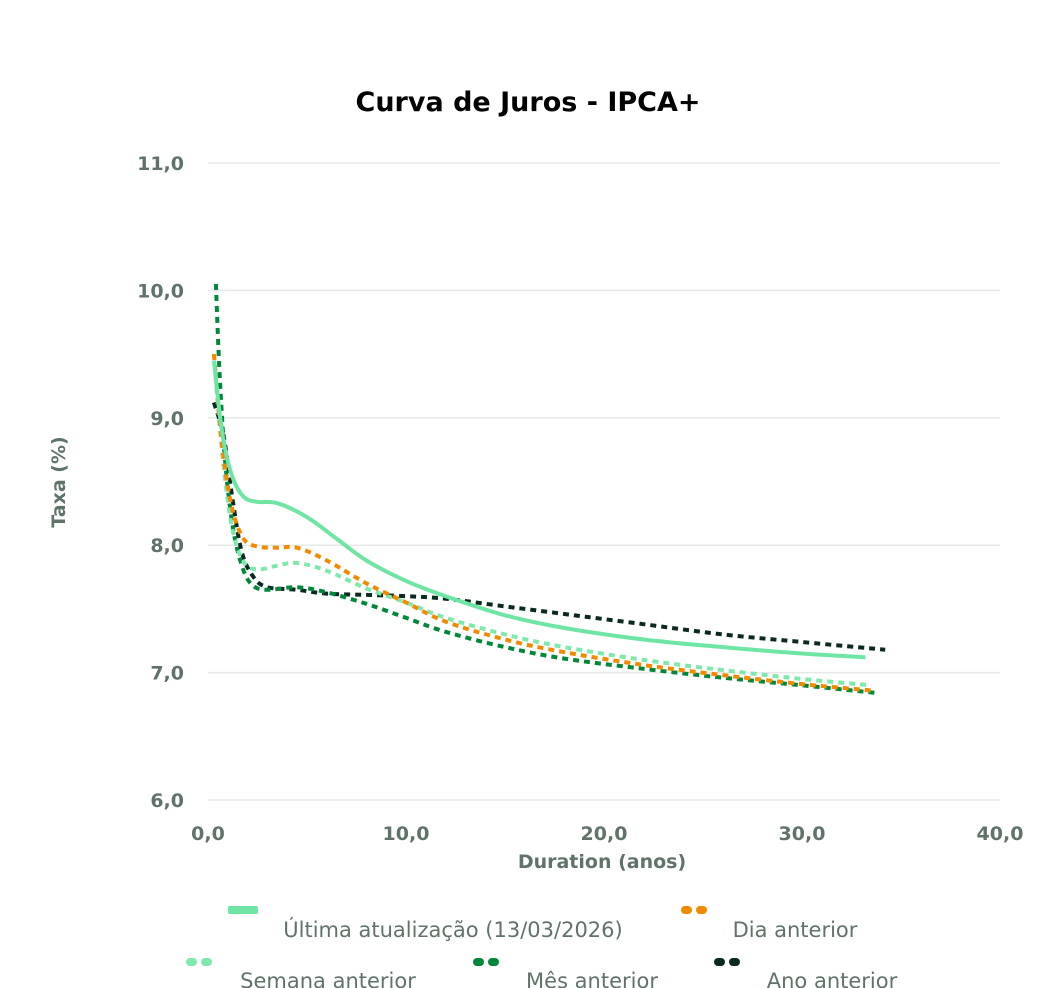 The image size is (1056, 988). Describe the element at coordinates (1000, 834) in the screenshot. I see `x-tick-label: 40,0` at that location.